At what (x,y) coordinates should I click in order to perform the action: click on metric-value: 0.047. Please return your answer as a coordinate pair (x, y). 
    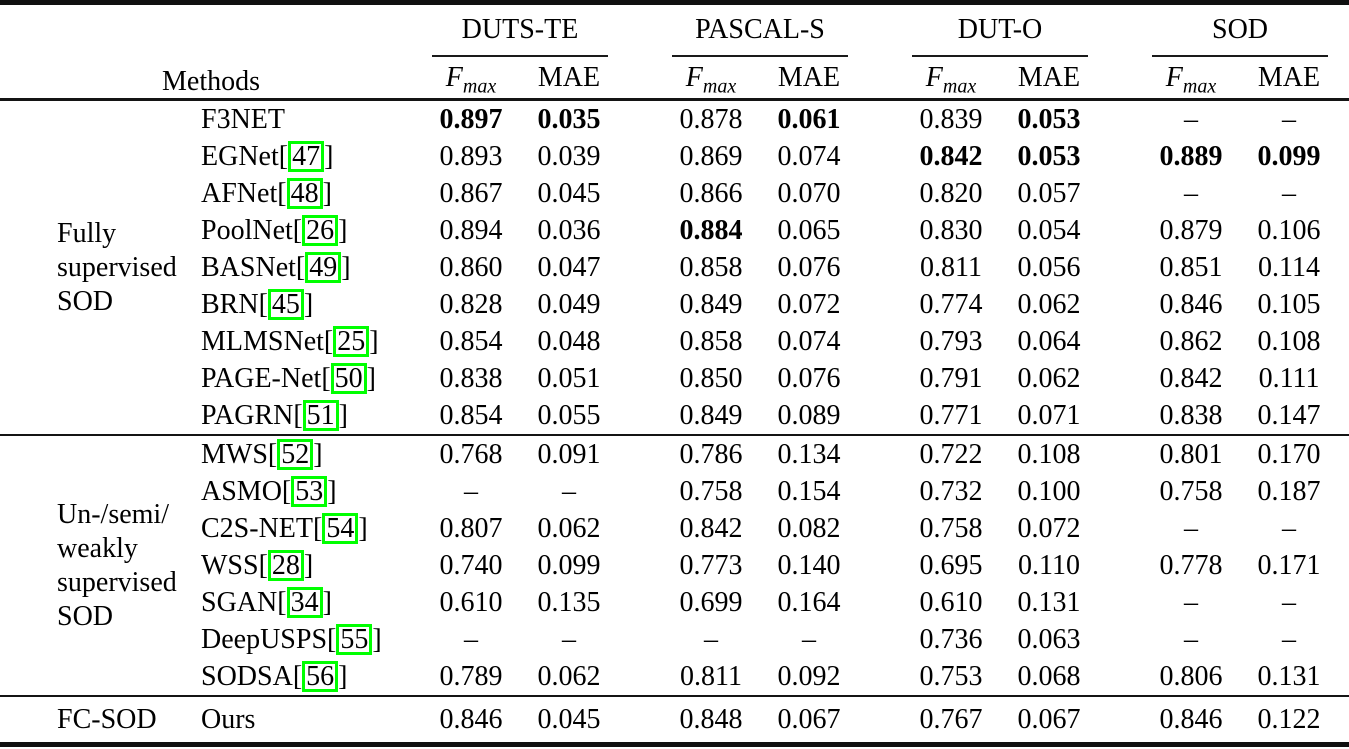
    Looking at the image, I should click on (569, 267).